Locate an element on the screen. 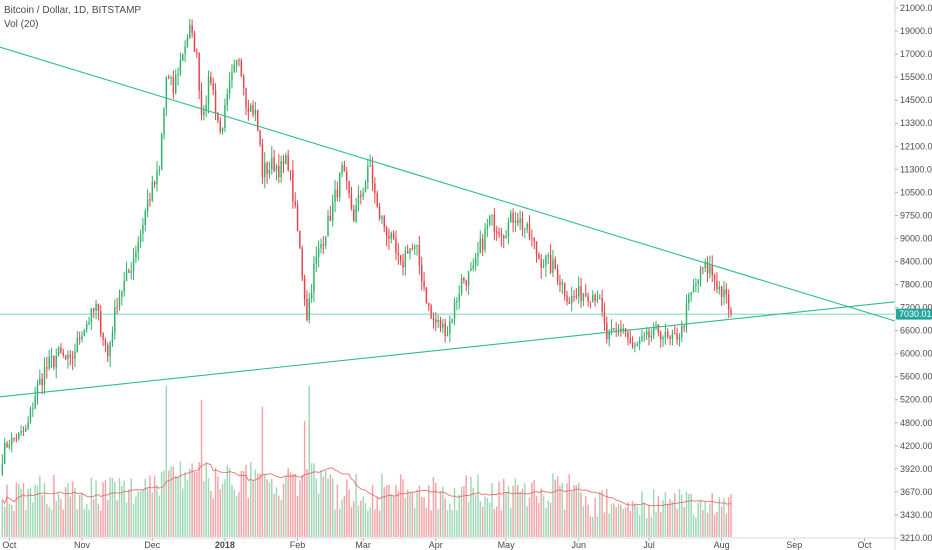 The image size is (932, 550). x-tick-label: Nov is located at coordinates (82, 545).